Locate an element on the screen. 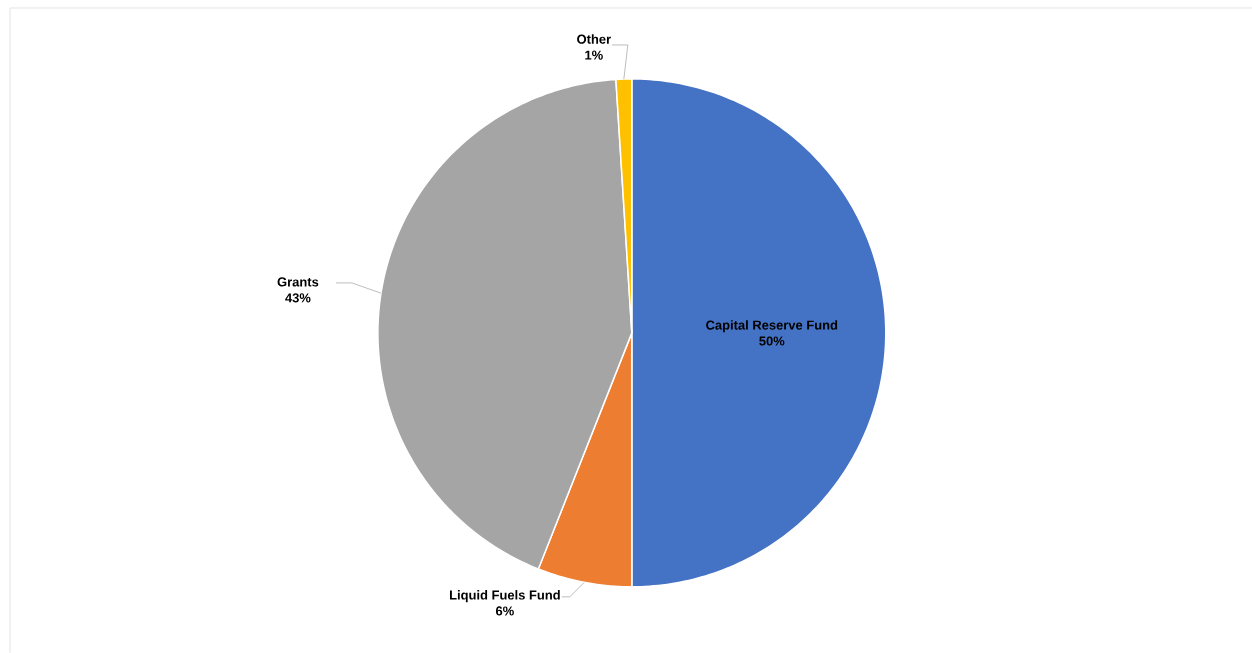  slice-label: Other is located at coordinates (594, 39).